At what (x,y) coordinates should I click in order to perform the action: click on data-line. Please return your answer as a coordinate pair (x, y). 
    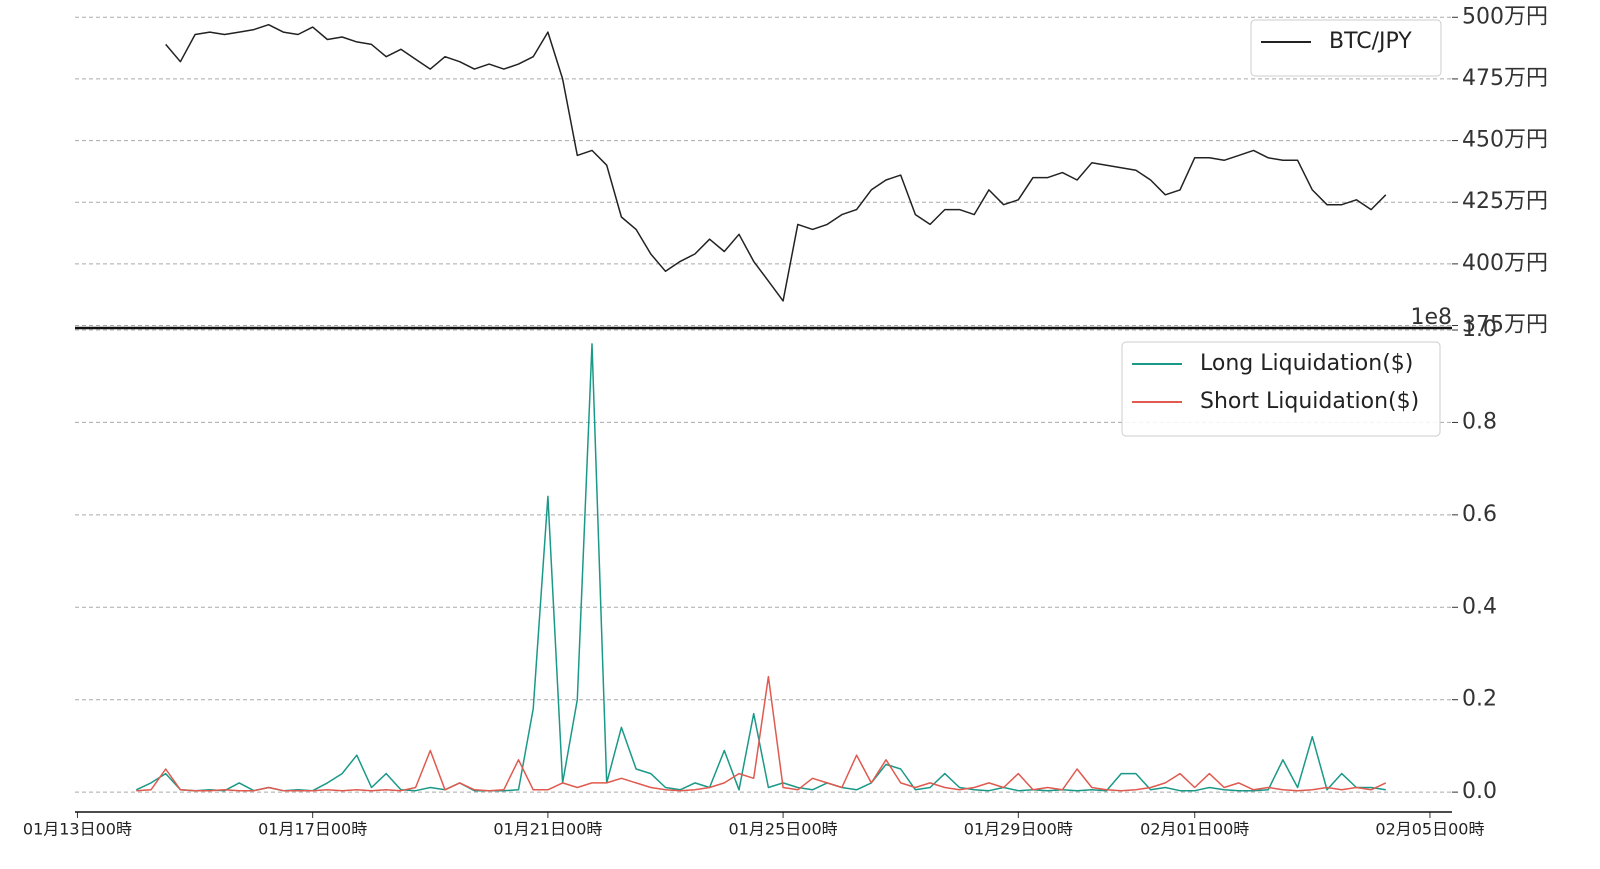
    Looking at the image, I should click on (761, 733).